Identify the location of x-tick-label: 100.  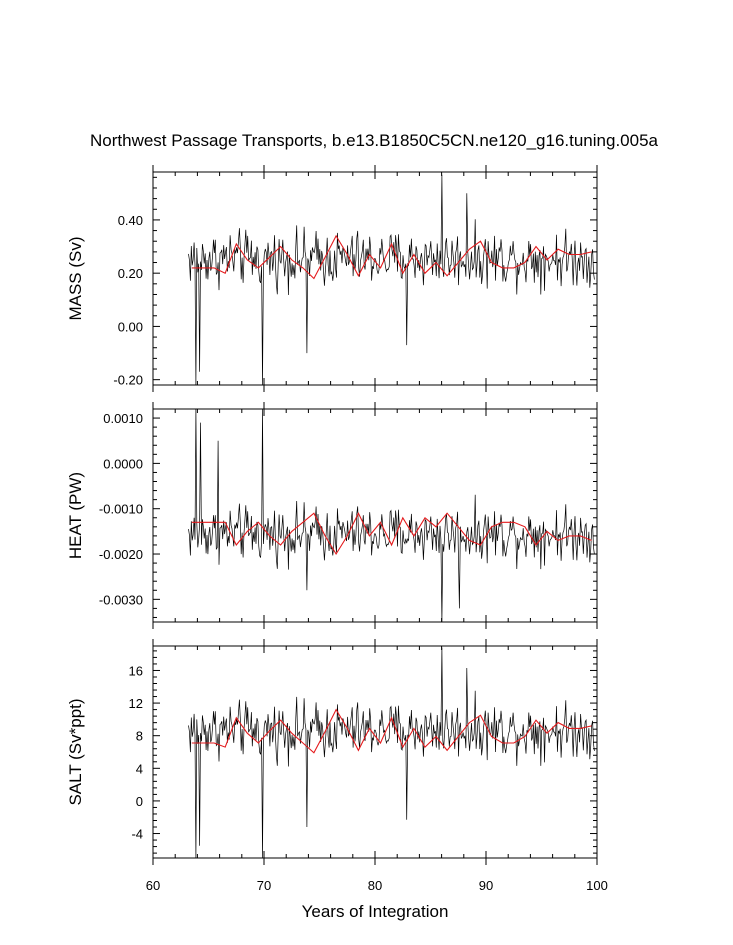
(597, 885).